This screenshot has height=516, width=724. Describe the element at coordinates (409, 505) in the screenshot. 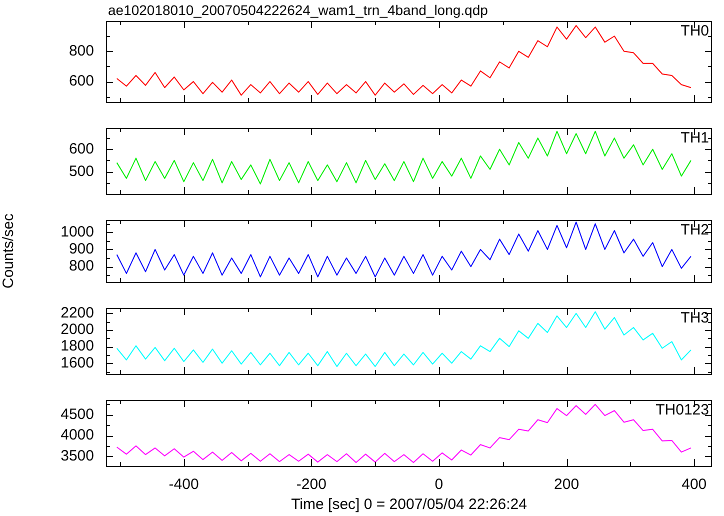

I see `x-axis-title: Time [sec] 0 = 2007/05/04 22:26:24` at that location.